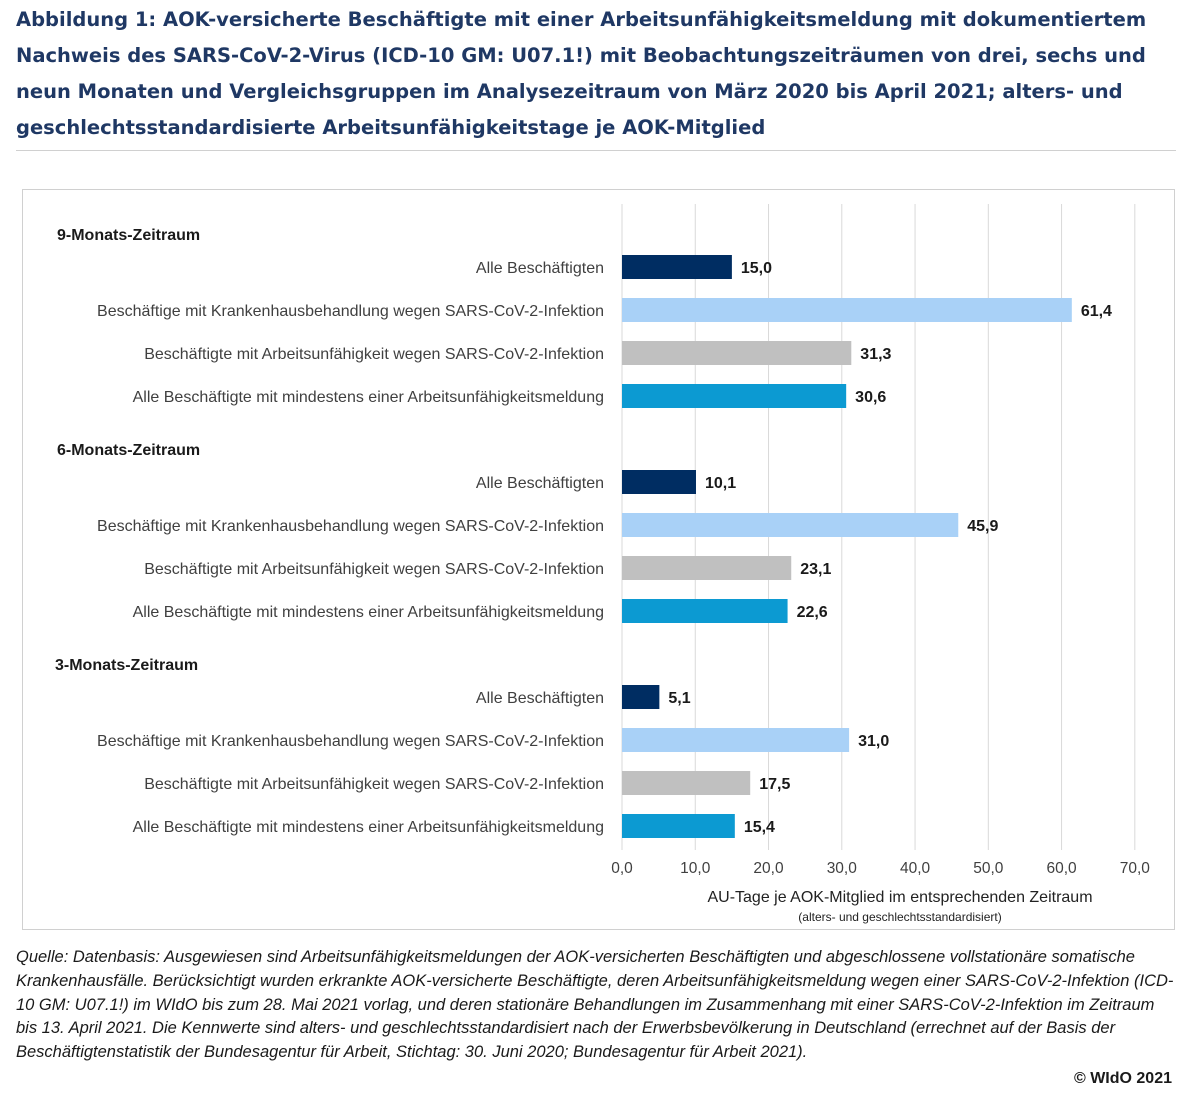  I want to click on x-tick-label: 10,0, so click(695, 868).